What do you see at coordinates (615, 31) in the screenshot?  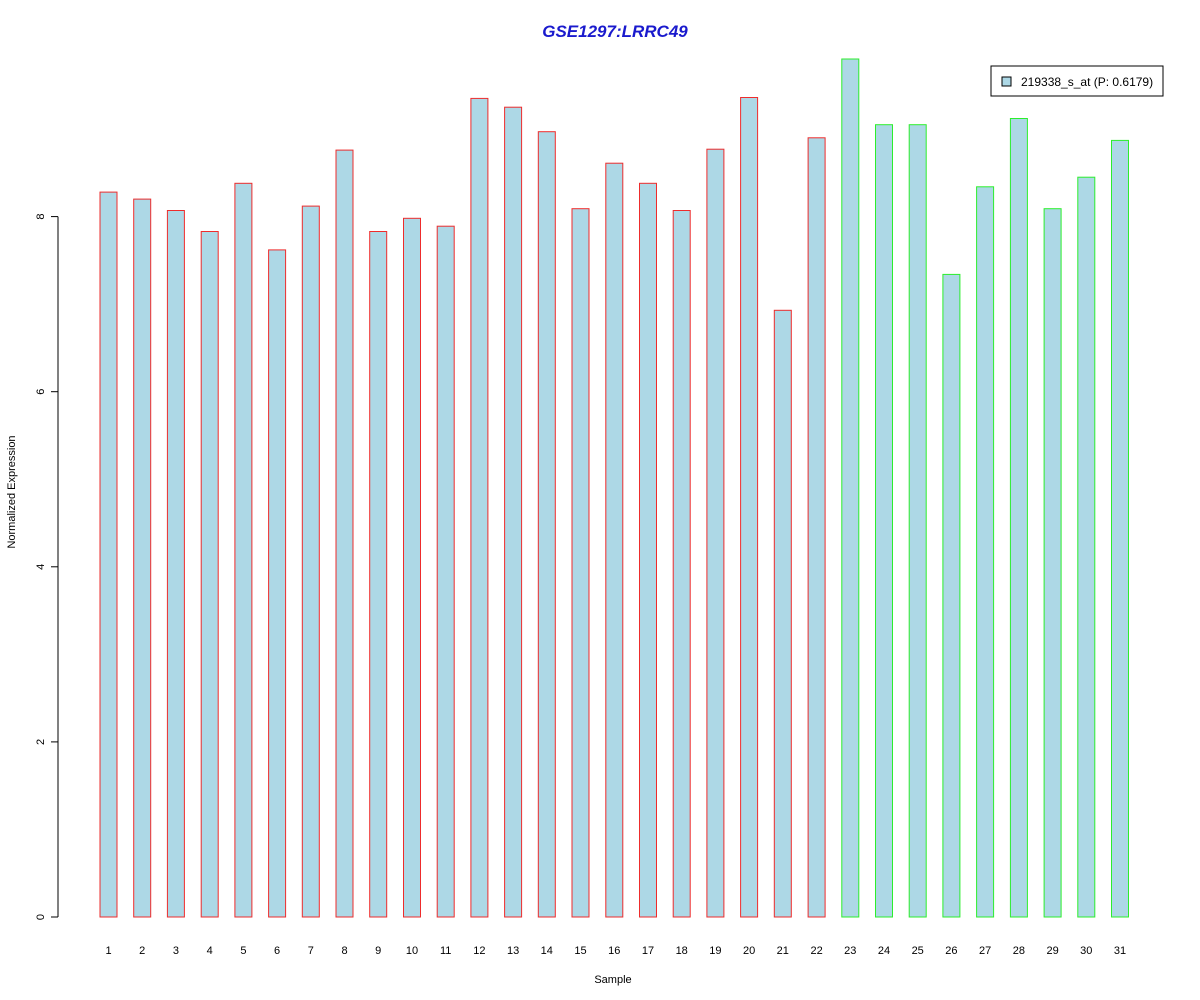 I see `chart-title: GSE1297:LRRC49` at bounding box center [615, 31].